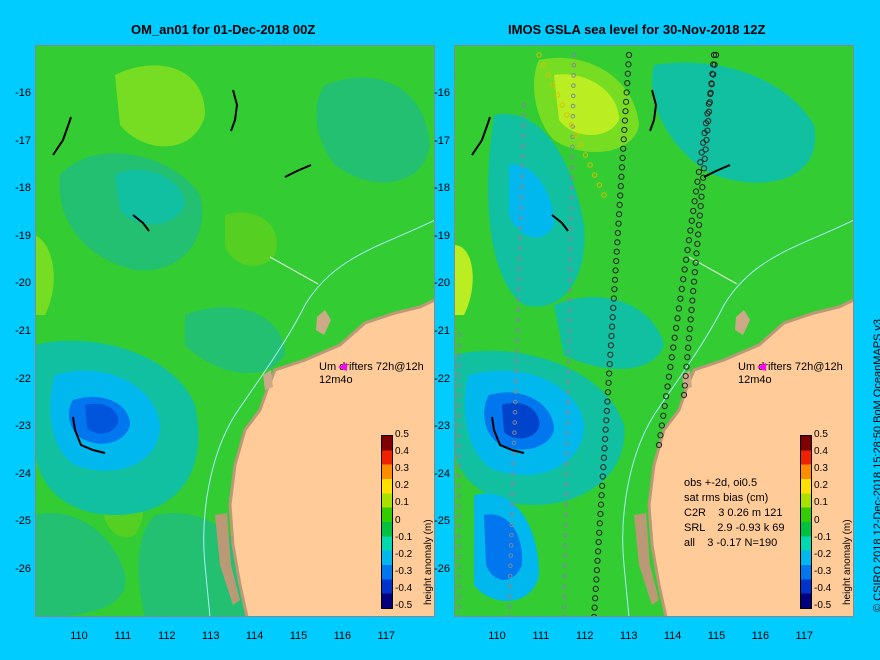 The height and width of the screenshot is (660, 880). What do you see at coordinates (404, 605) in the screenshot?
I see `colorbar-tick-label: -0.5` at bounding box center [404, 605].